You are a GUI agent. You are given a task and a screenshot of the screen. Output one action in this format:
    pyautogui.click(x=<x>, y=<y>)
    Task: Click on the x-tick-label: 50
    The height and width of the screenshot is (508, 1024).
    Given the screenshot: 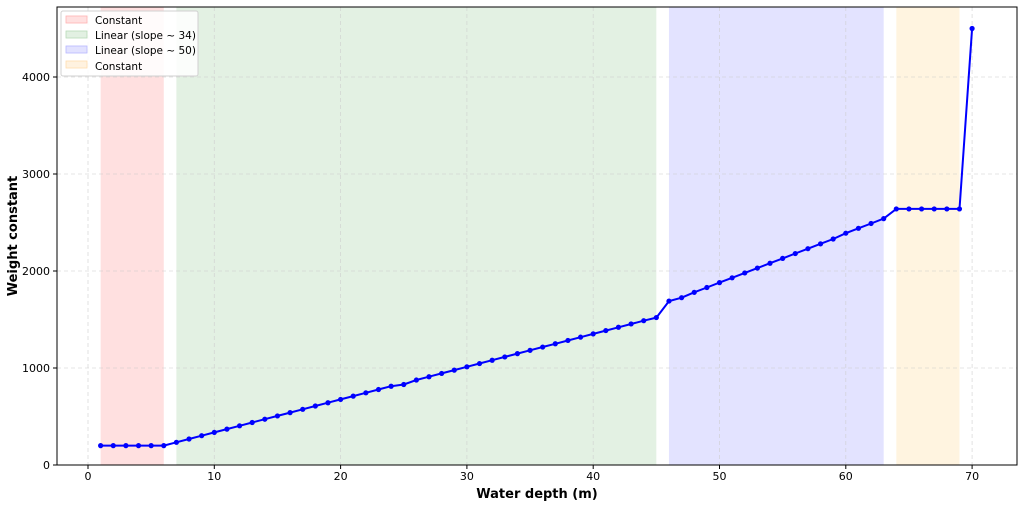 What is the action you would take?
    pyautogui.click(x=720, y=476)
    